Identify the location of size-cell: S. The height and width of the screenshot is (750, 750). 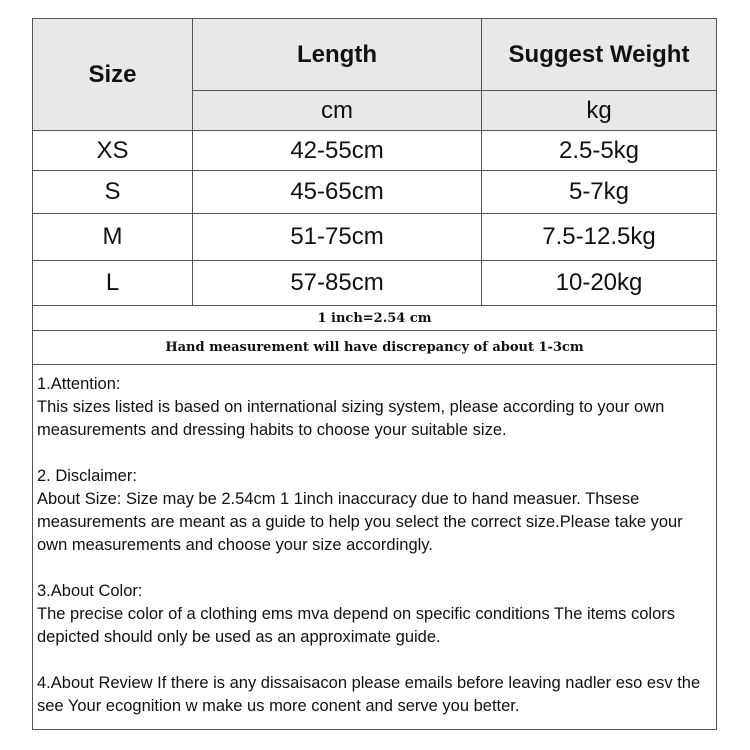
(112, 192).